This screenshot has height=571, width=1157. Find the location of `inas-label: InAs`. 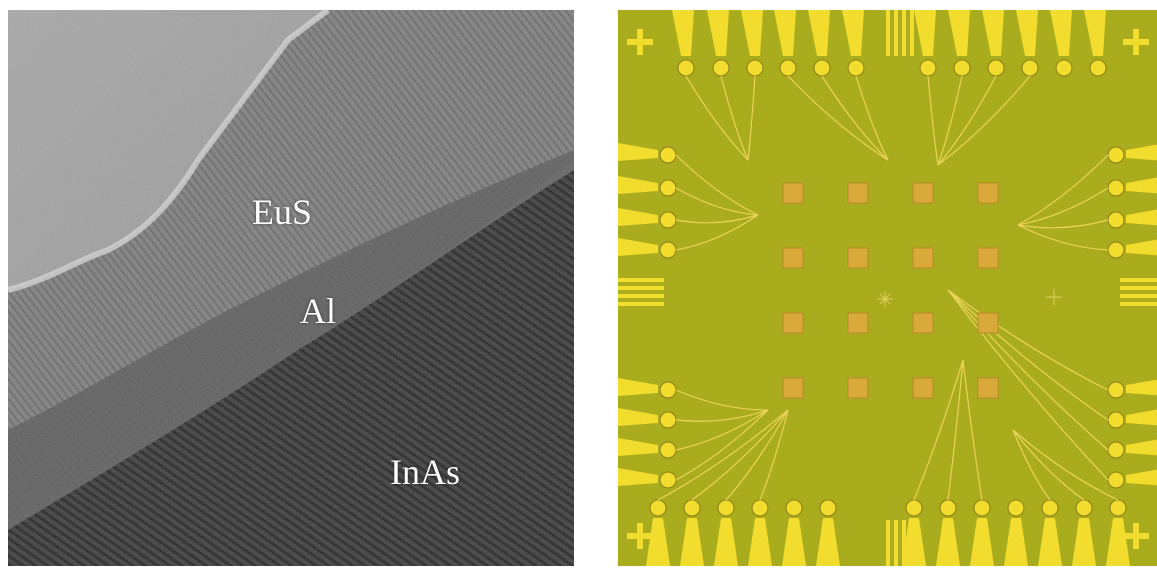

inas-label: InAs is located at coordinates (425, 472).